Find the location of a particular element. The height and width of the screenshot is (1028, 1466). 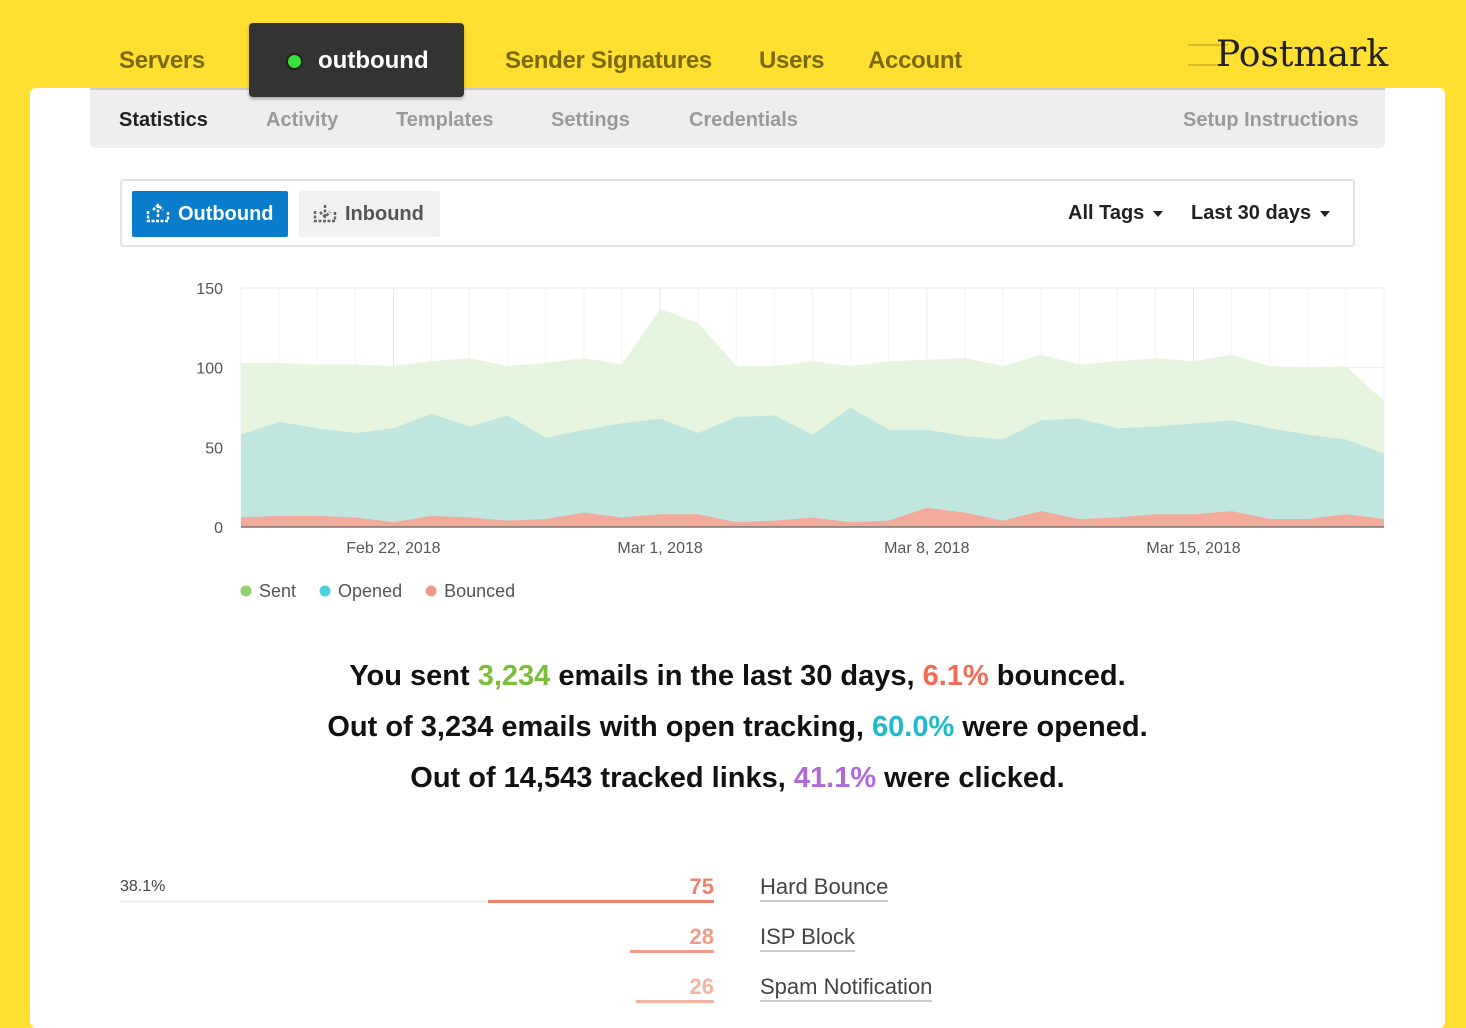

inbound-button: Inbound is located at coordinates (369, 214).